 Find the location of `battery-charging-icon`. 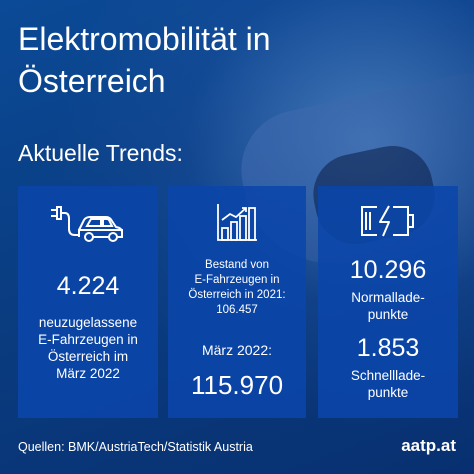

battery-charging-icon is located at coordinates (388, 223).